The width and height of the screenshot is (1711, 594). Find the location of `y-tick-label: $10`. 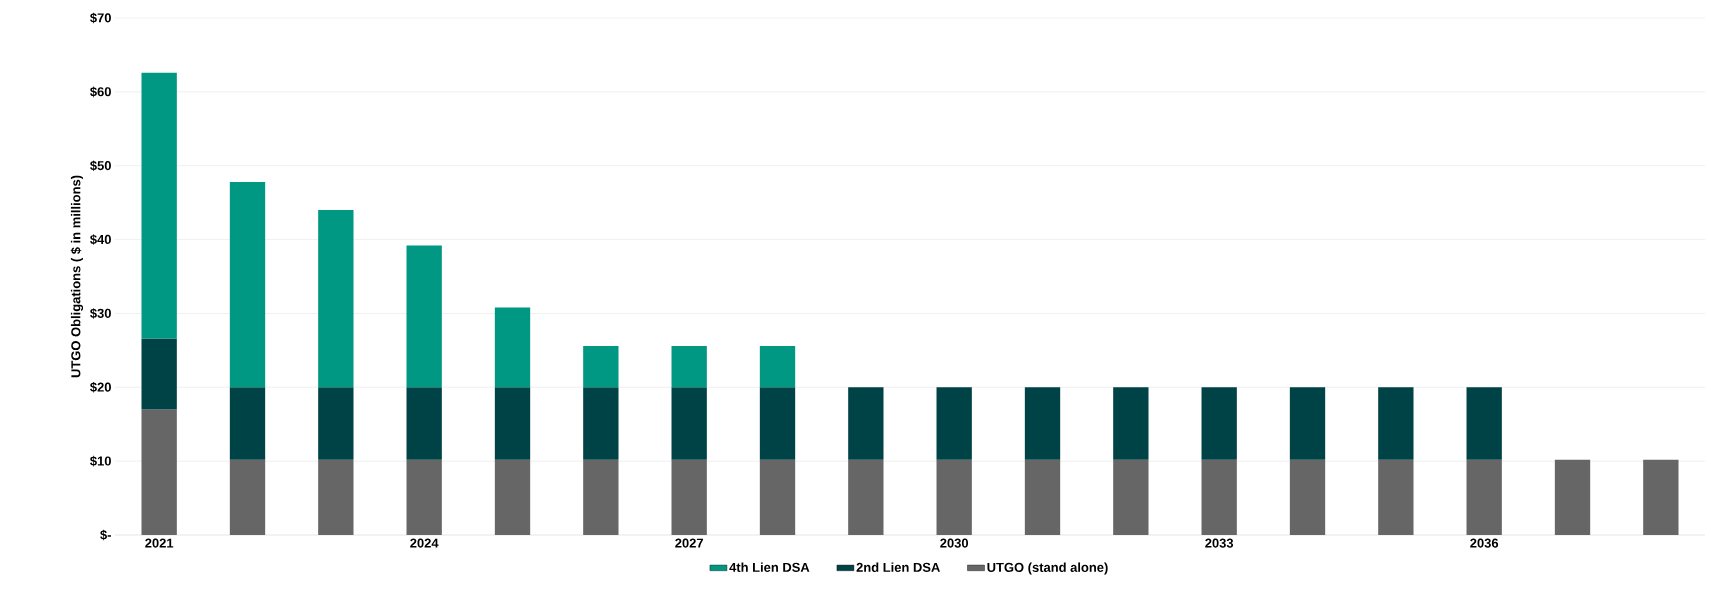

y-tick-label: $10 is located at coordinates (100, 461).